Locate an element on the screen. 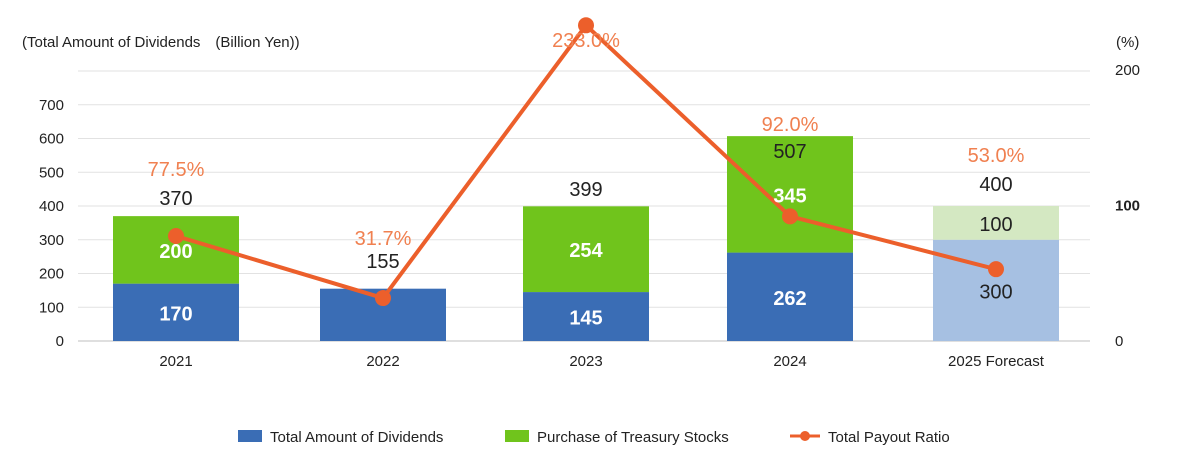 The width and height of the screenshot is (1200, 472). legend-label-dividends: Total Amount of Dividends is located at coordinates (356, 437).